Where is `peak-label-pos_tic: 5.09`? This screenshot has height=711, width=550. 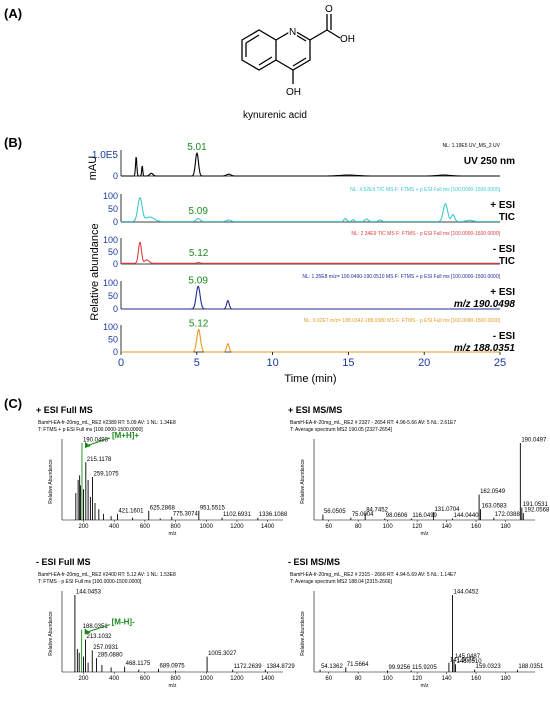
peak-label-pos_tic: 5.09 is located at coordinates (198, 211).